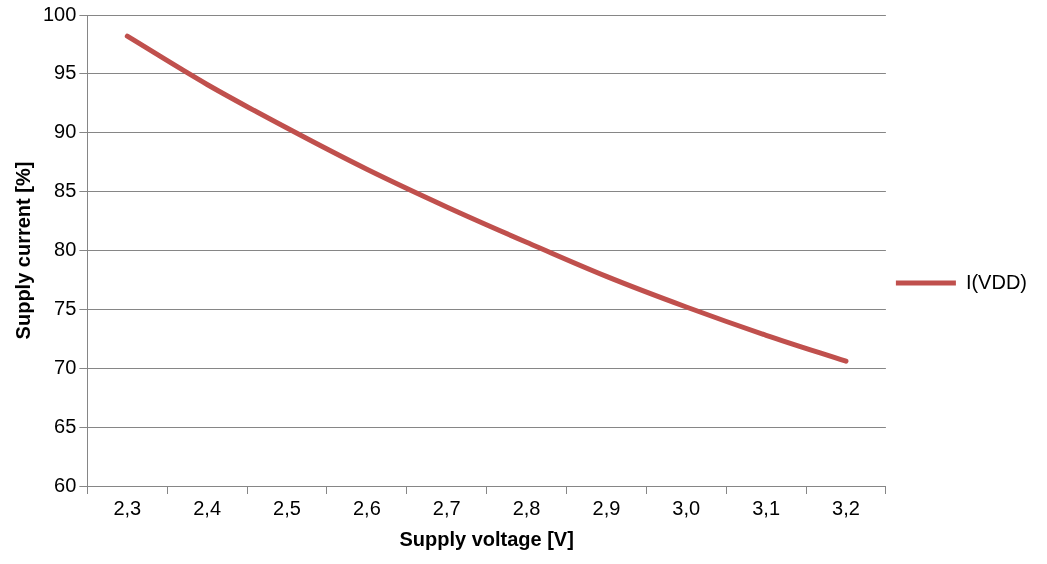 The height and width of the screenshot is (564, 1047). What do you see at coordinates (65, 249) in the screenshot?
I see `y-tick-label: 80` at bounding box center [65, 249].